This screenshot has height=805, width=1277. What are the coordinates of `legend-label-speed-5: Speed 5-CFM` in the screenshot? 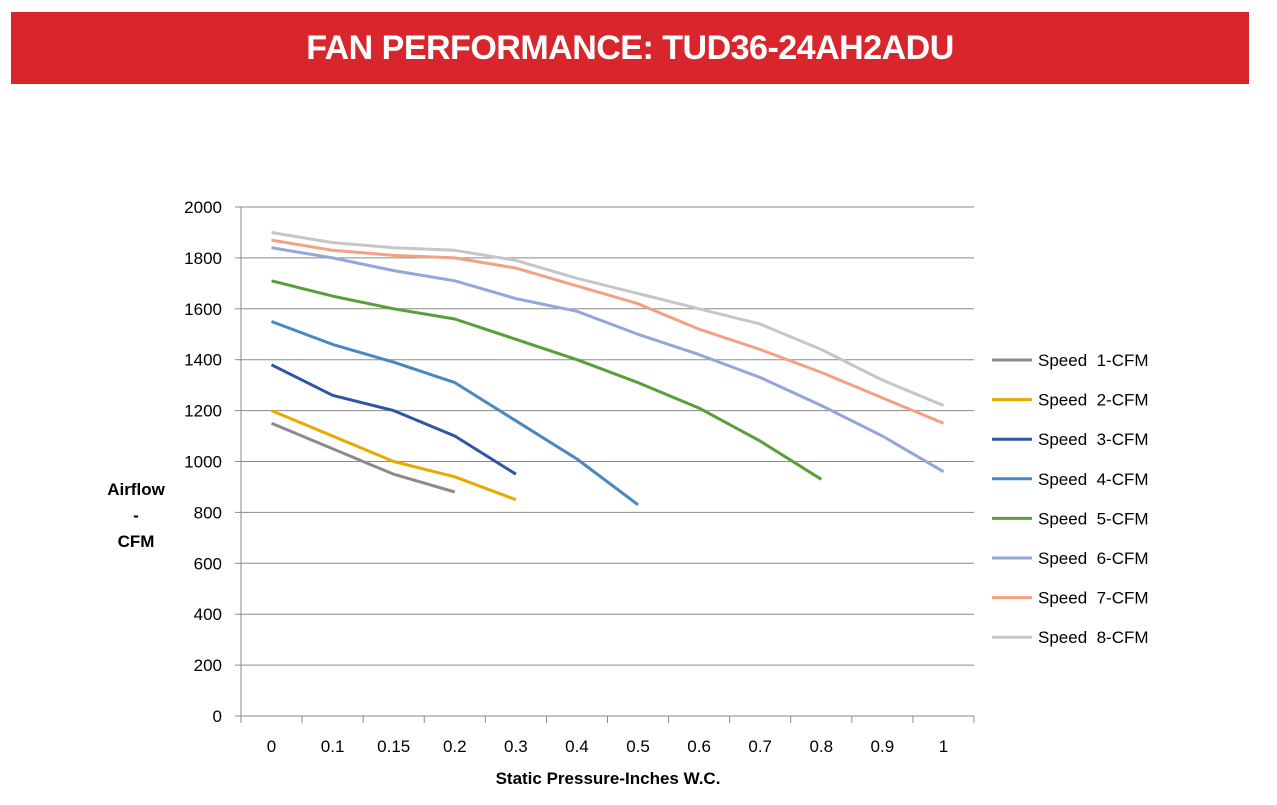 It's located at (1093, 518).